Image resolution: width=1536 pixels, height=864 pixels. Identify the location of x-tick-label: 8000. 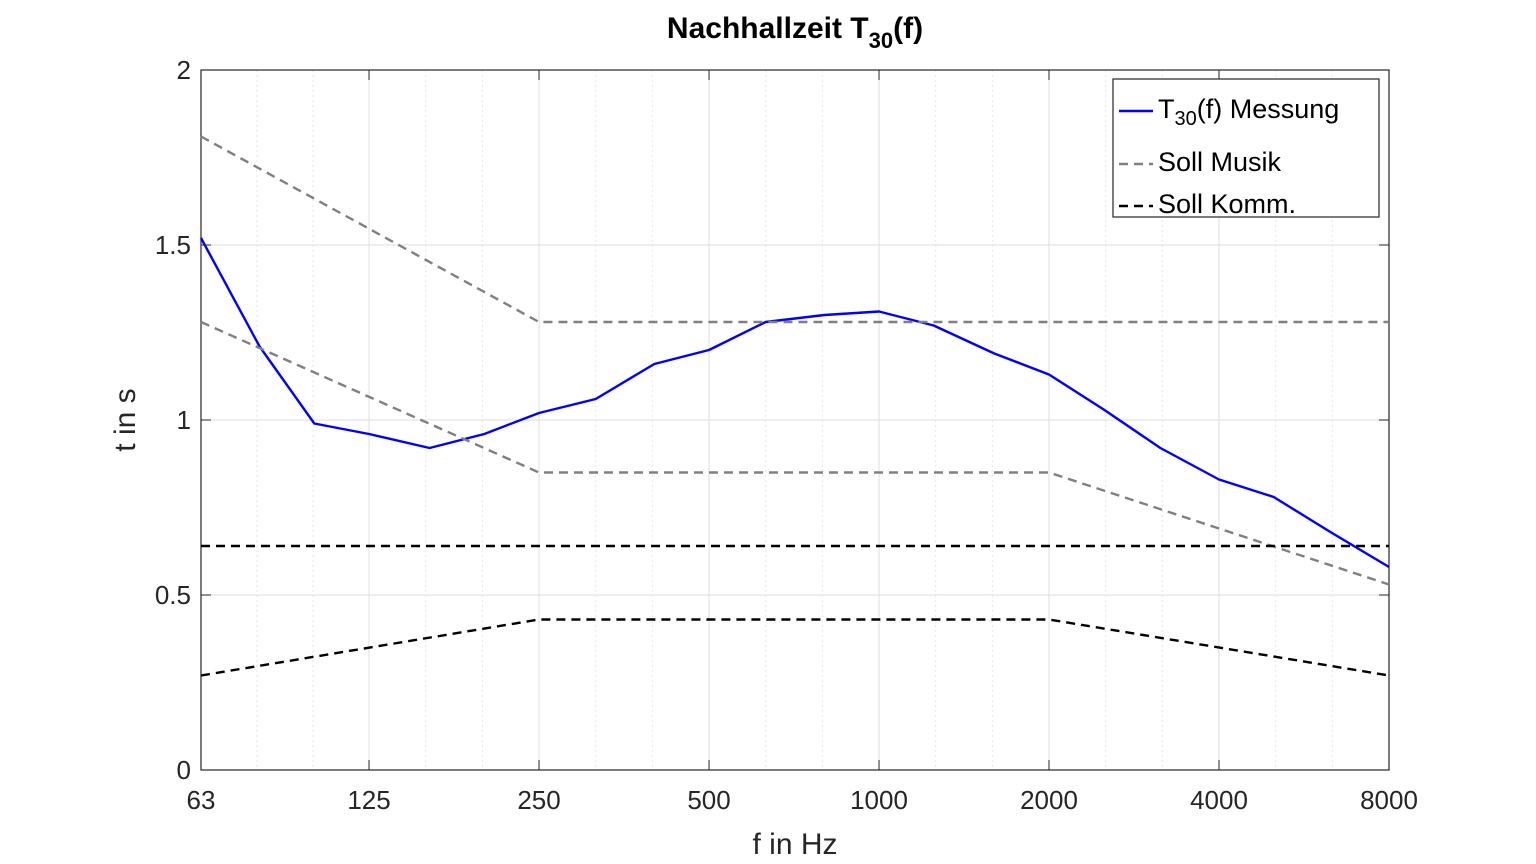
(1389, 800).